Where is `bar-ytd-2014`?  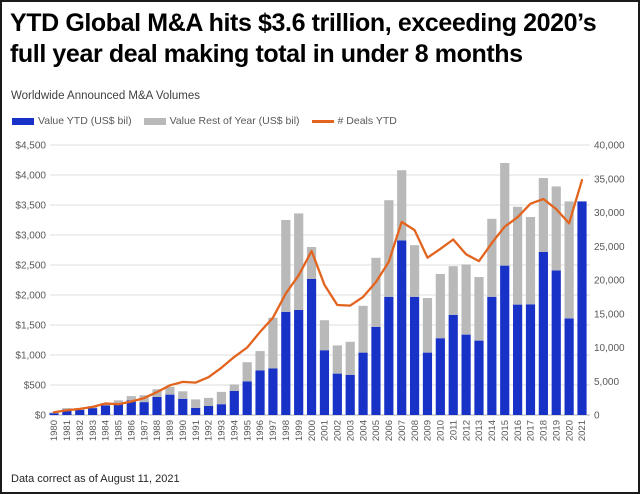 bar-ytd-2014 is located at coordinates (492, 355).